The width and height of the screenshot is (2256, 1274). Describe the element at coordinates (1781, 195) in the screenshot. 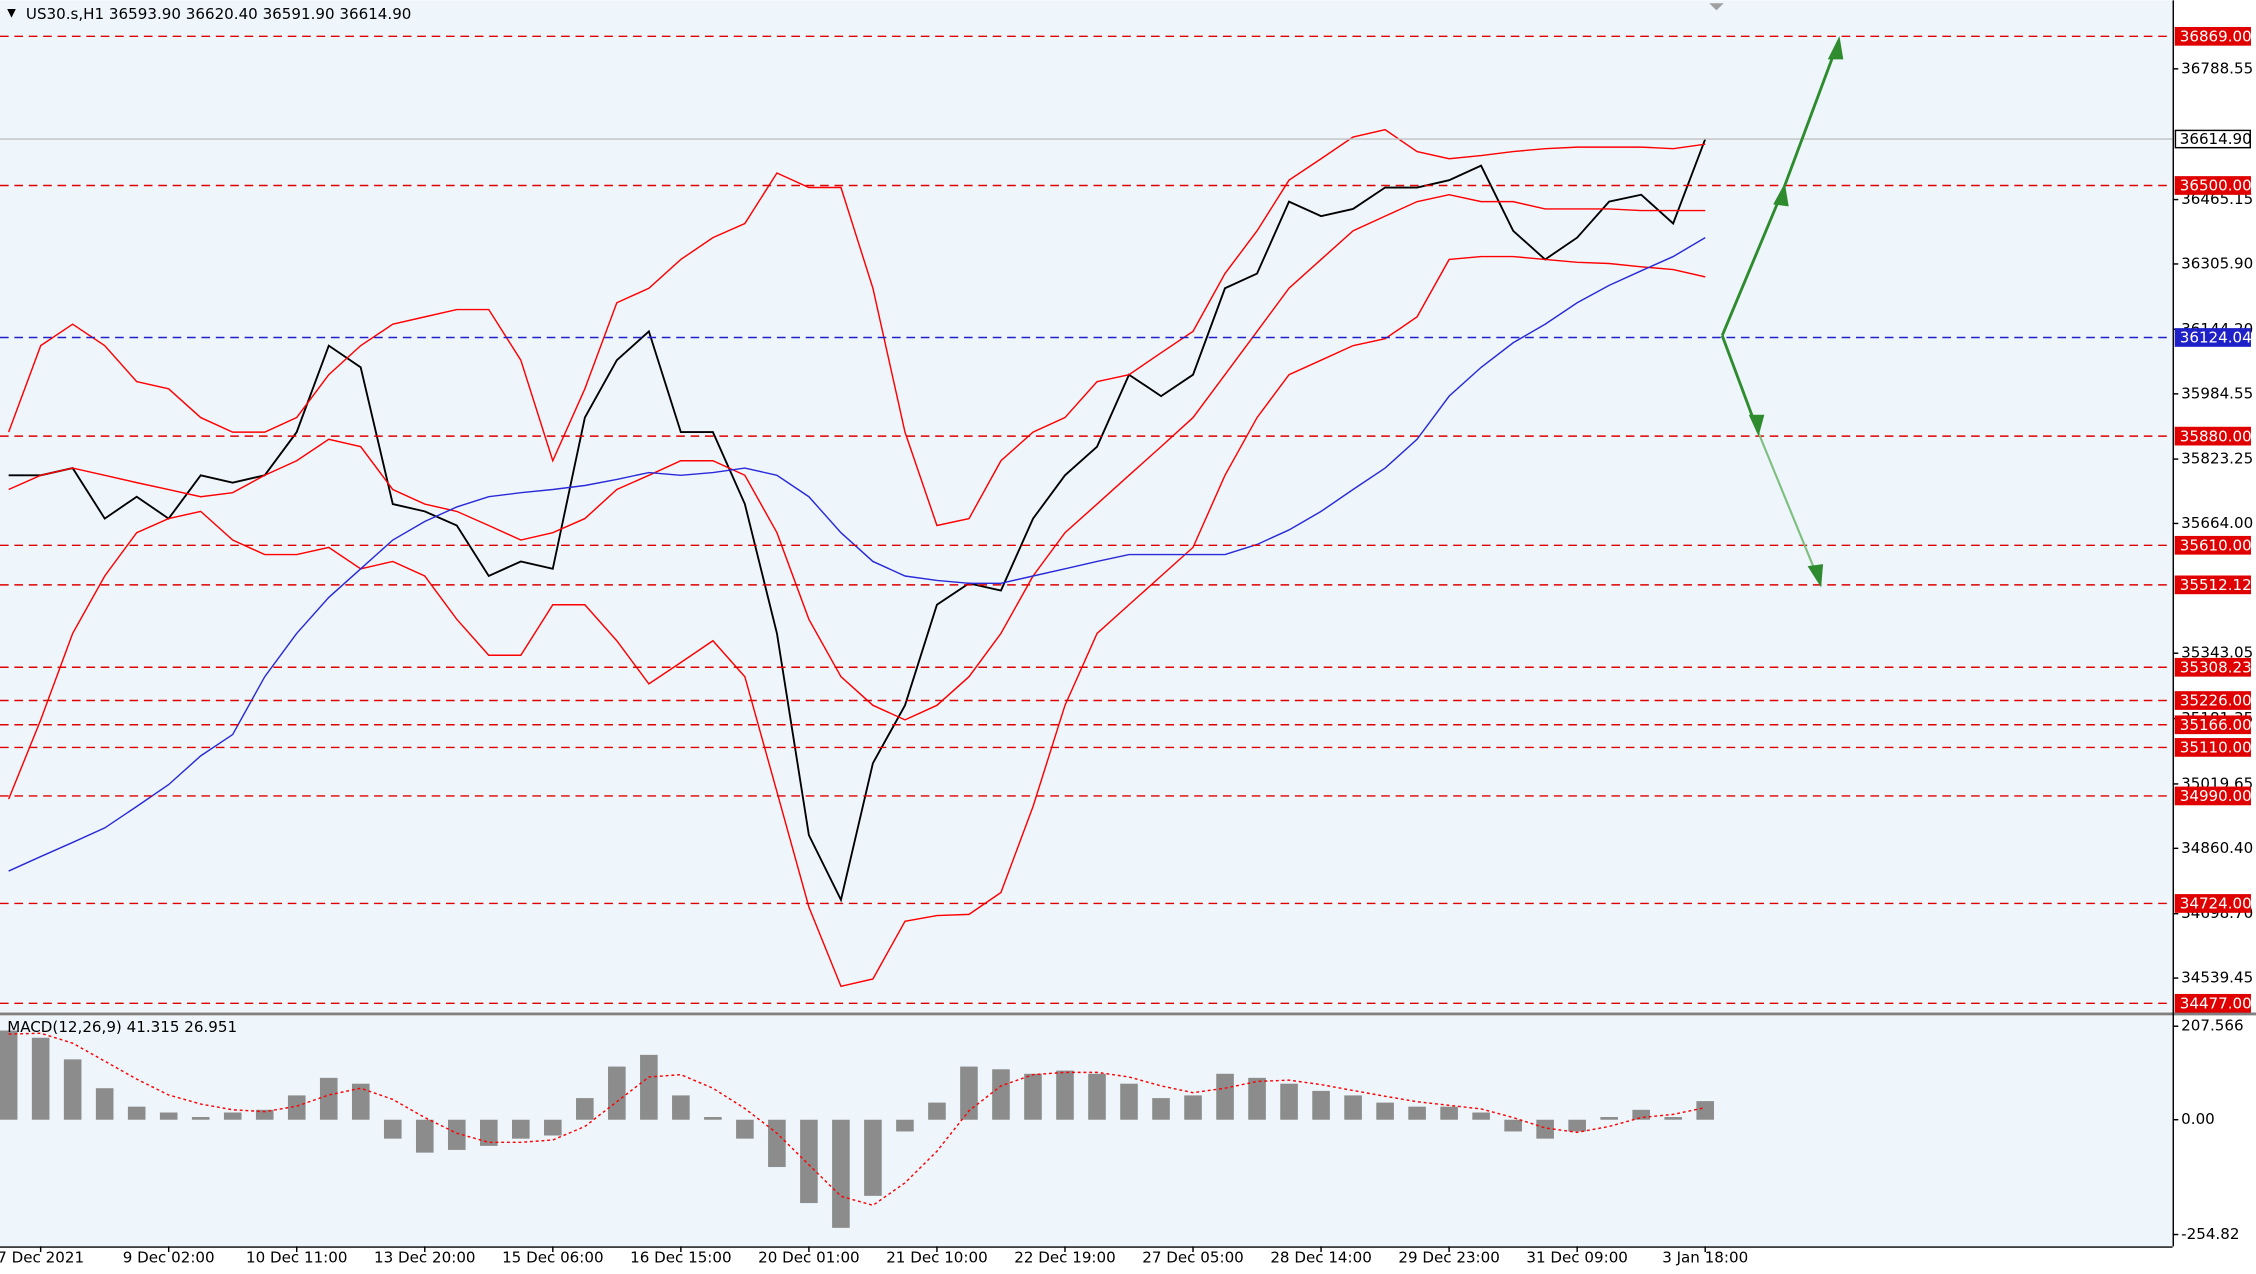

I see `up-arrow-mid-head` at that location.